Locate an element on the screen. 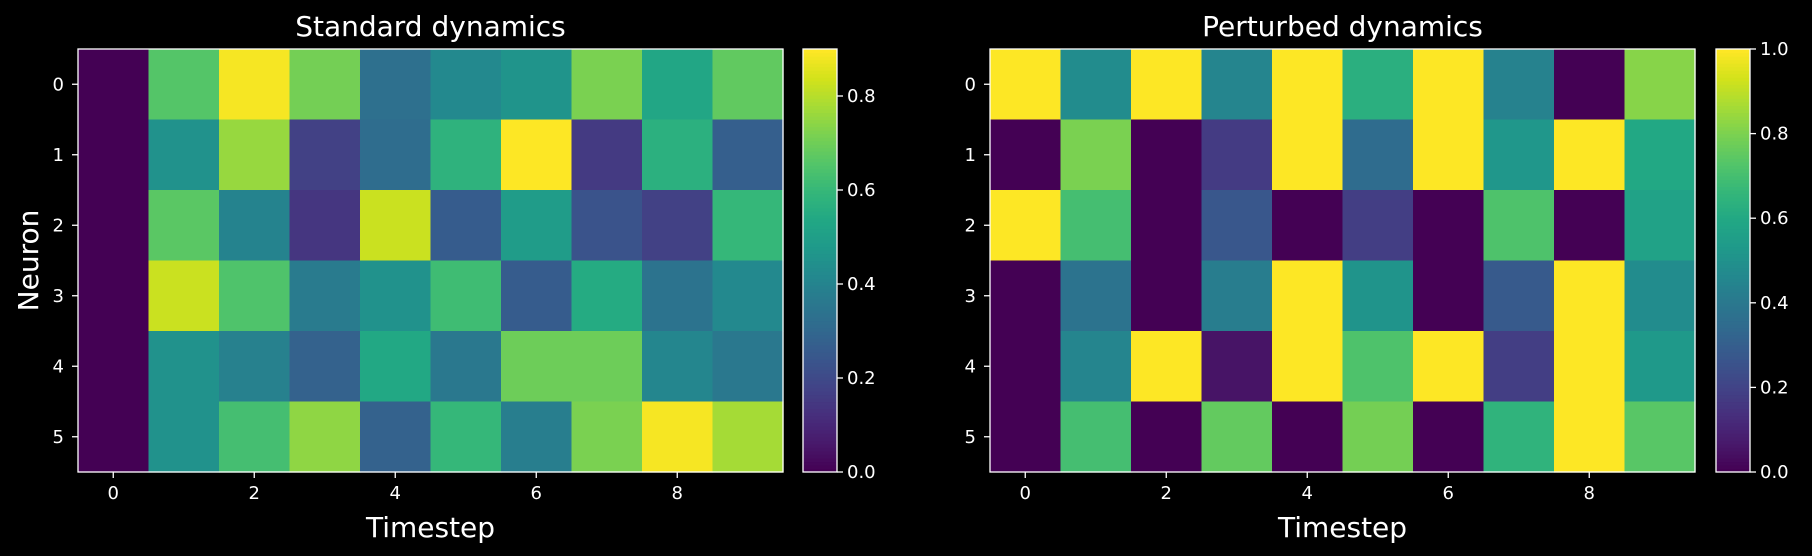  colorbar-frame is located at coordinates (820, 260).